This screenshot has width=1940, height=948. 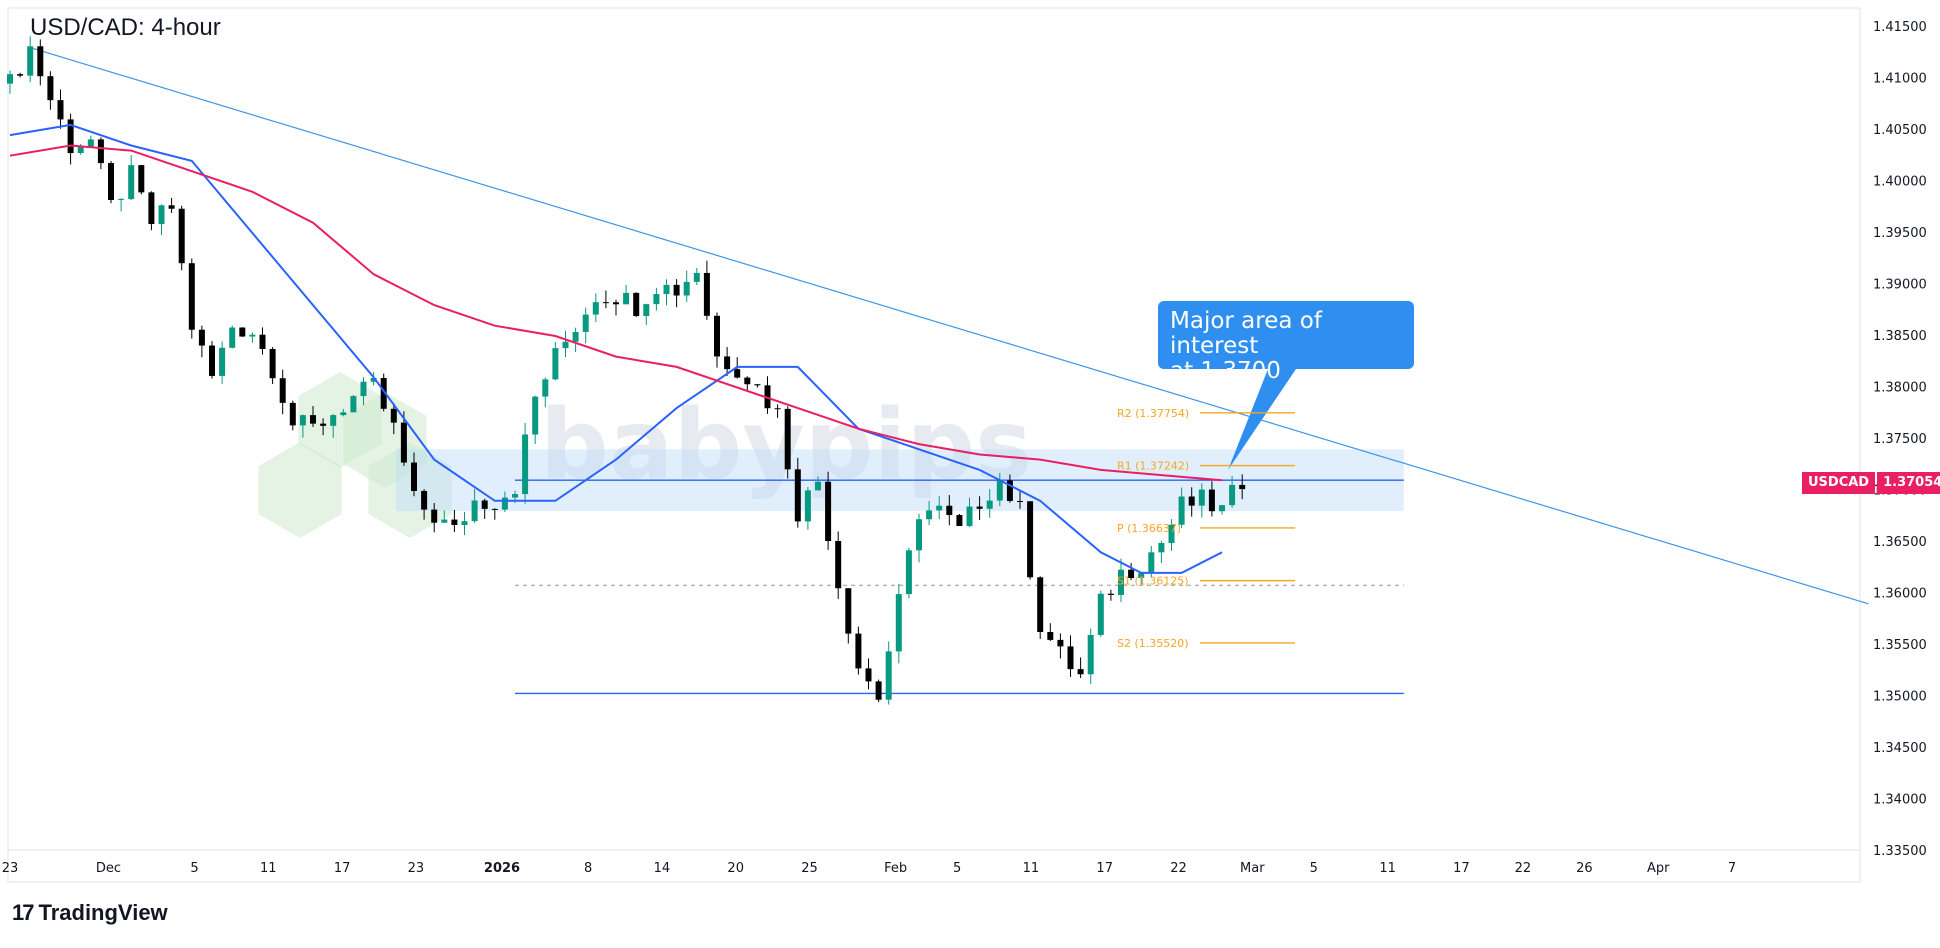 I want to click on tradingview-brand: 17 TradingView, so click(x=90, y=913).